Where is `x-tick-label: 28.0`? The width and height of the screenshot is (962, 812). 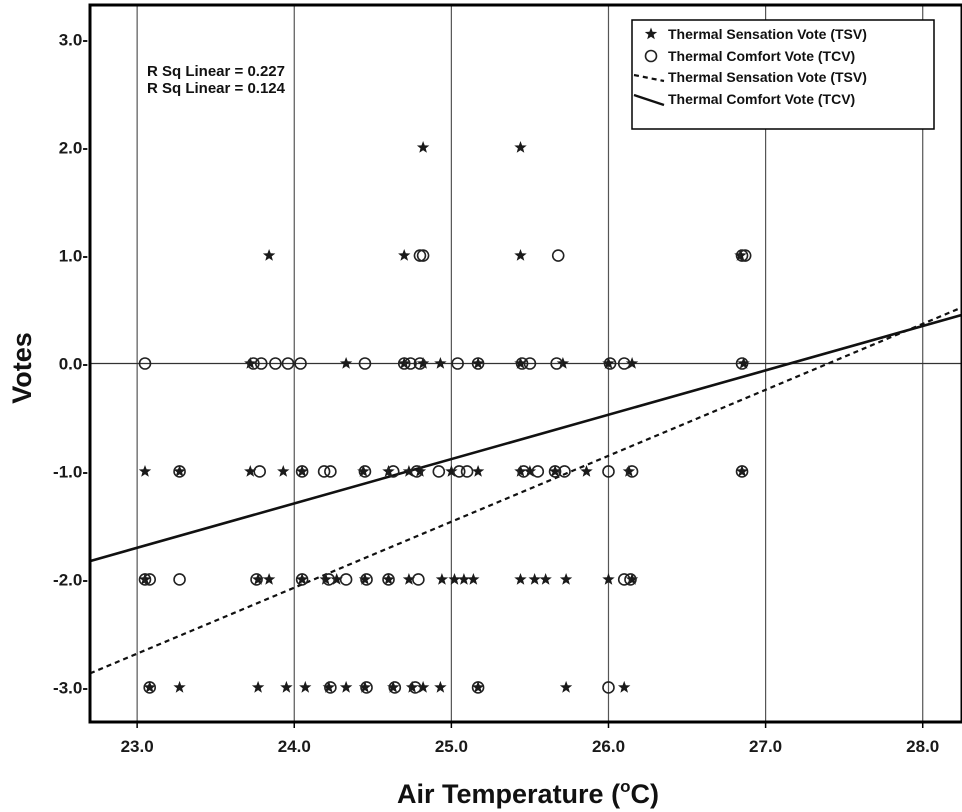 x-tick-label: 28.0 is located at coordinates (922, 746).